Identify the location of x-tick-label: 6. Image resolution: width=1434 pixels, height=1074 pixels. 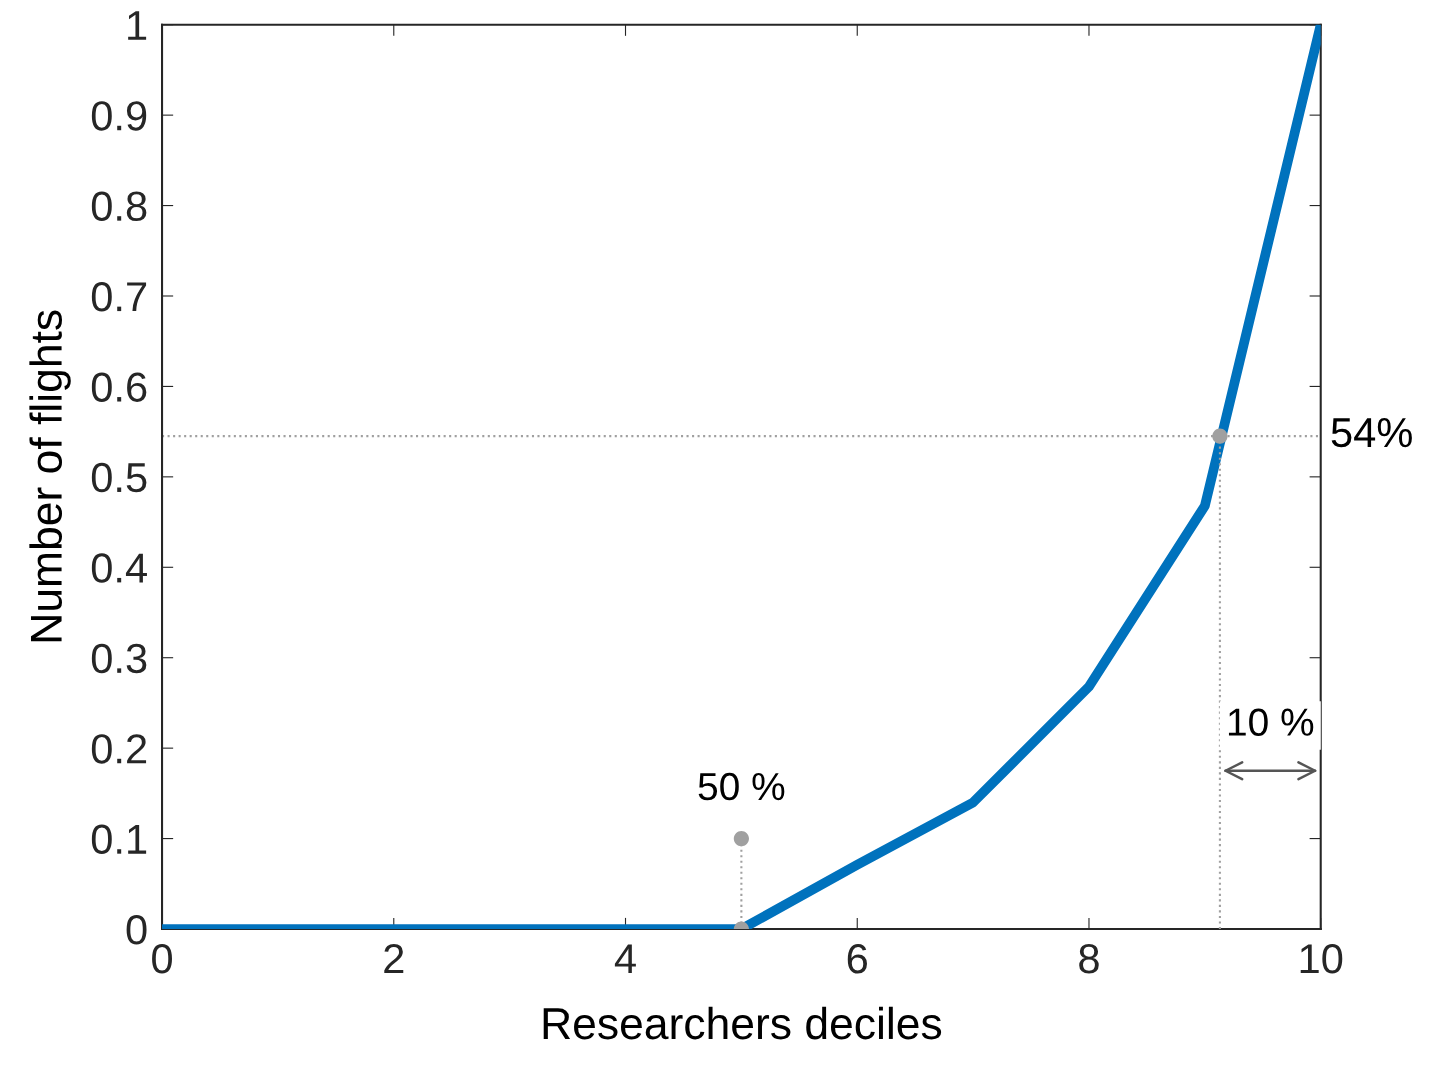
(857, 959).